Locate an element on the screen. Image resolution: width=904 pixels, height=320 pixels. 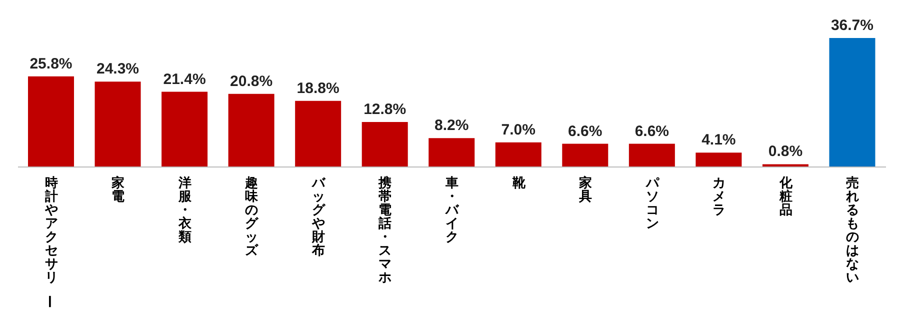
x-tick-label: パソコン is located at coordinates (652, 204).